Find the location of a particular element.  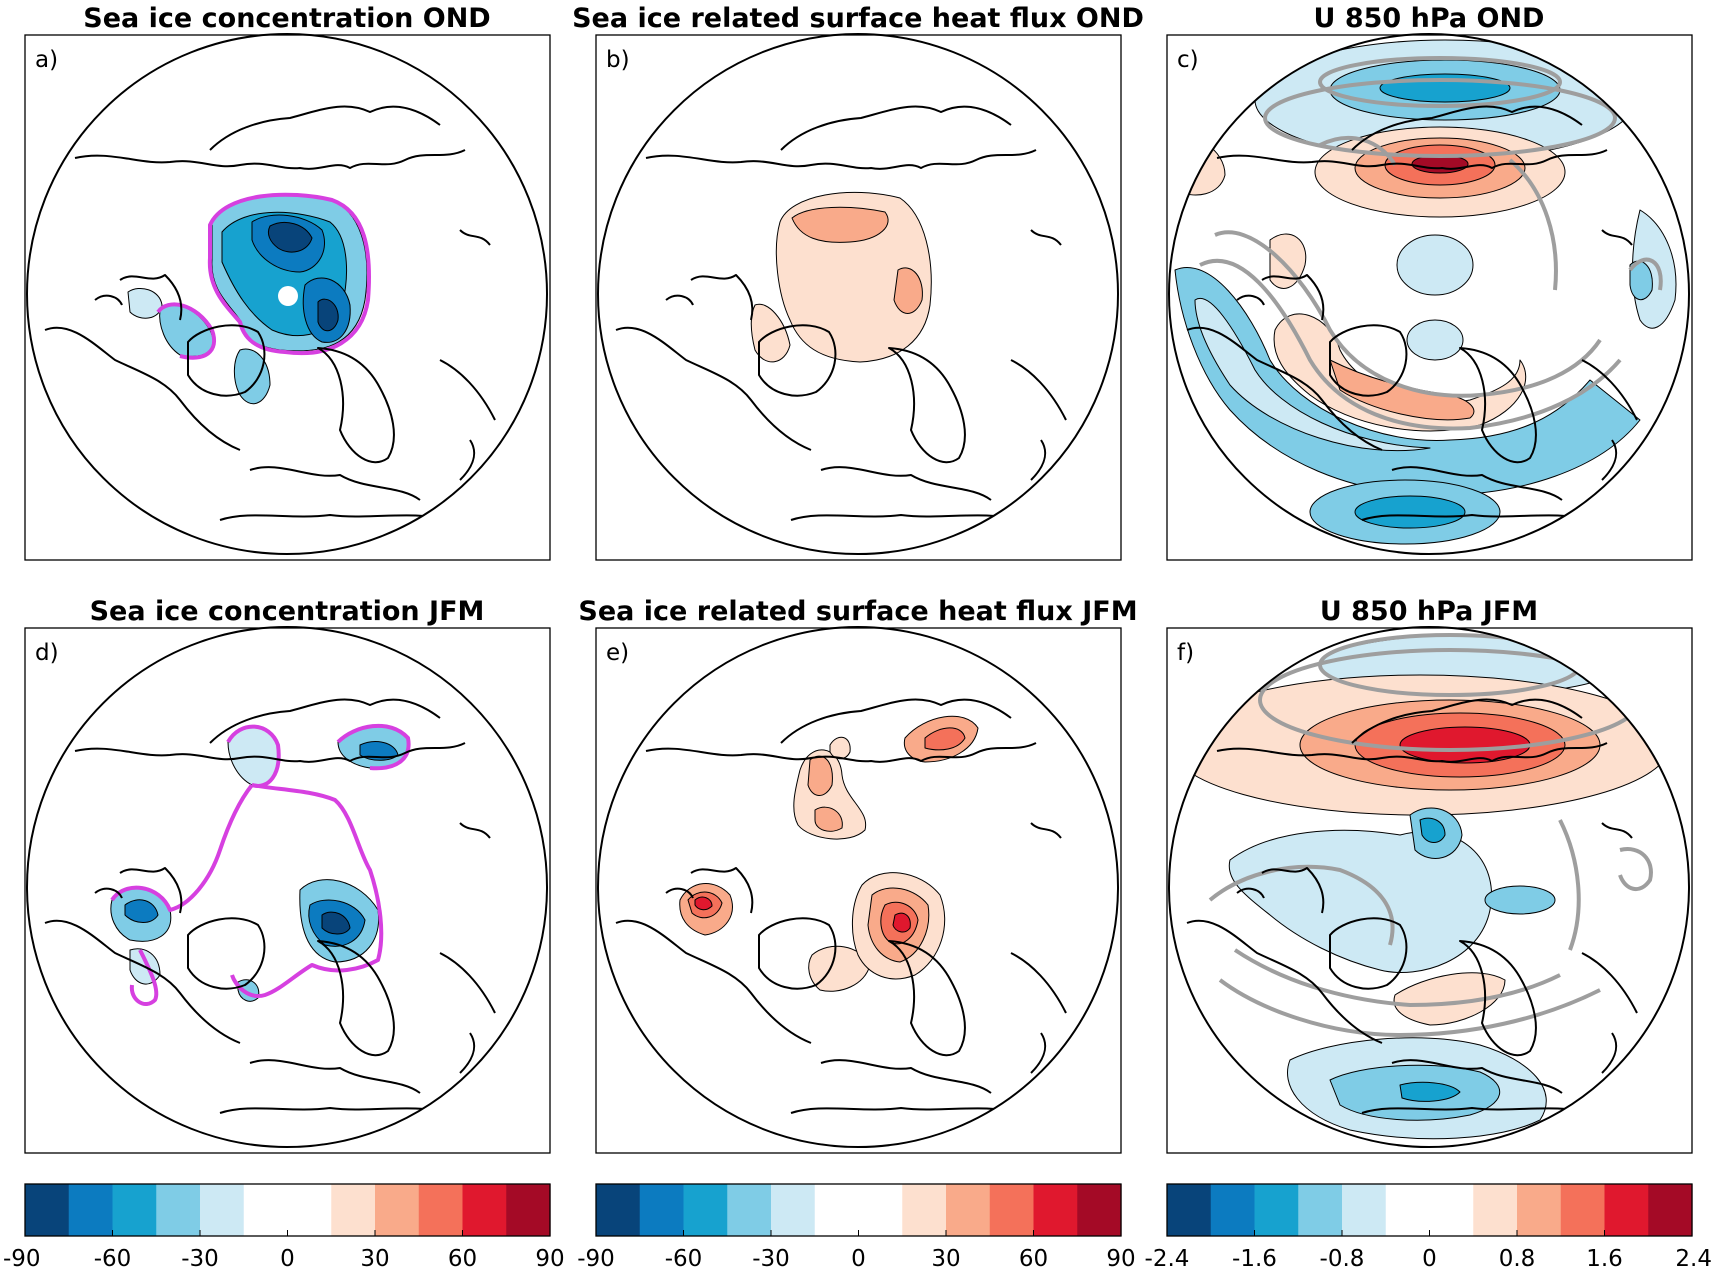

panel-title: Sea ice related surface heat flux OND is located at coordinates (858, 18).